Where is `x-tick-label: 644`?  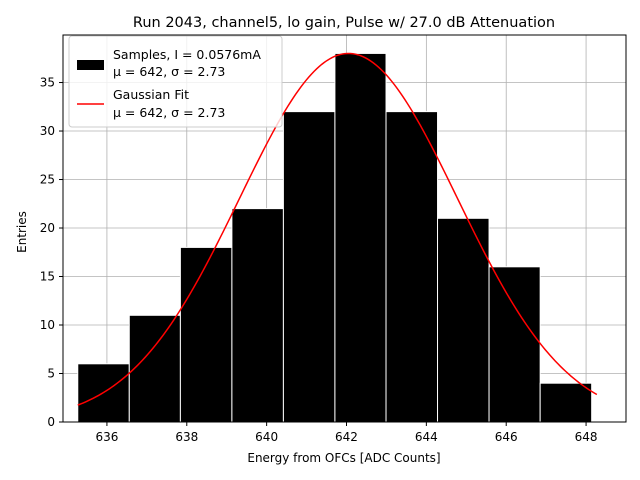 x-tick-label: 644 is located at coordinates (426, 437).